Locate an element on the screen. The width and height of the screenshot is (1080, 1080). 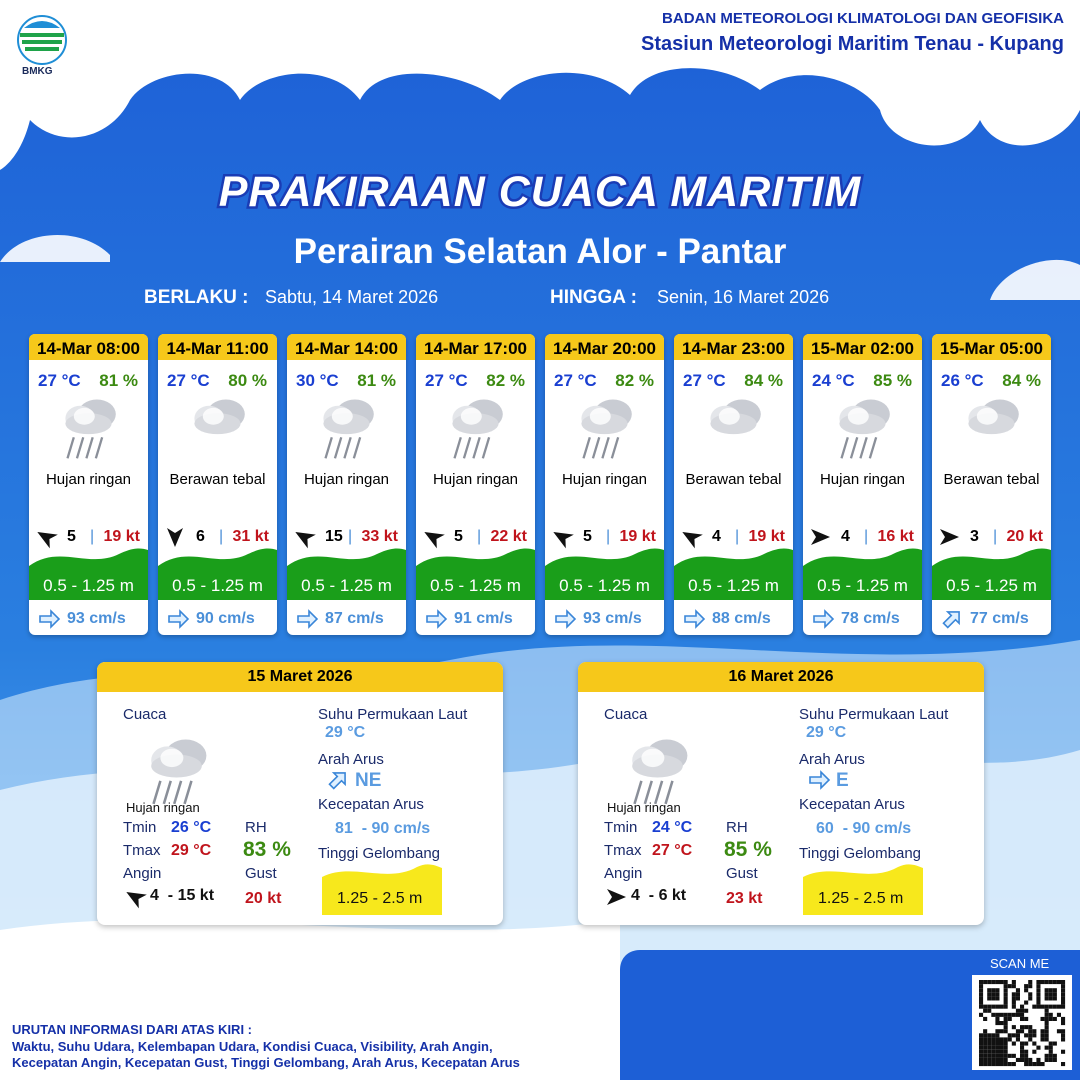
label: Tinggi Gelombang is located at coordinates (379, 853).